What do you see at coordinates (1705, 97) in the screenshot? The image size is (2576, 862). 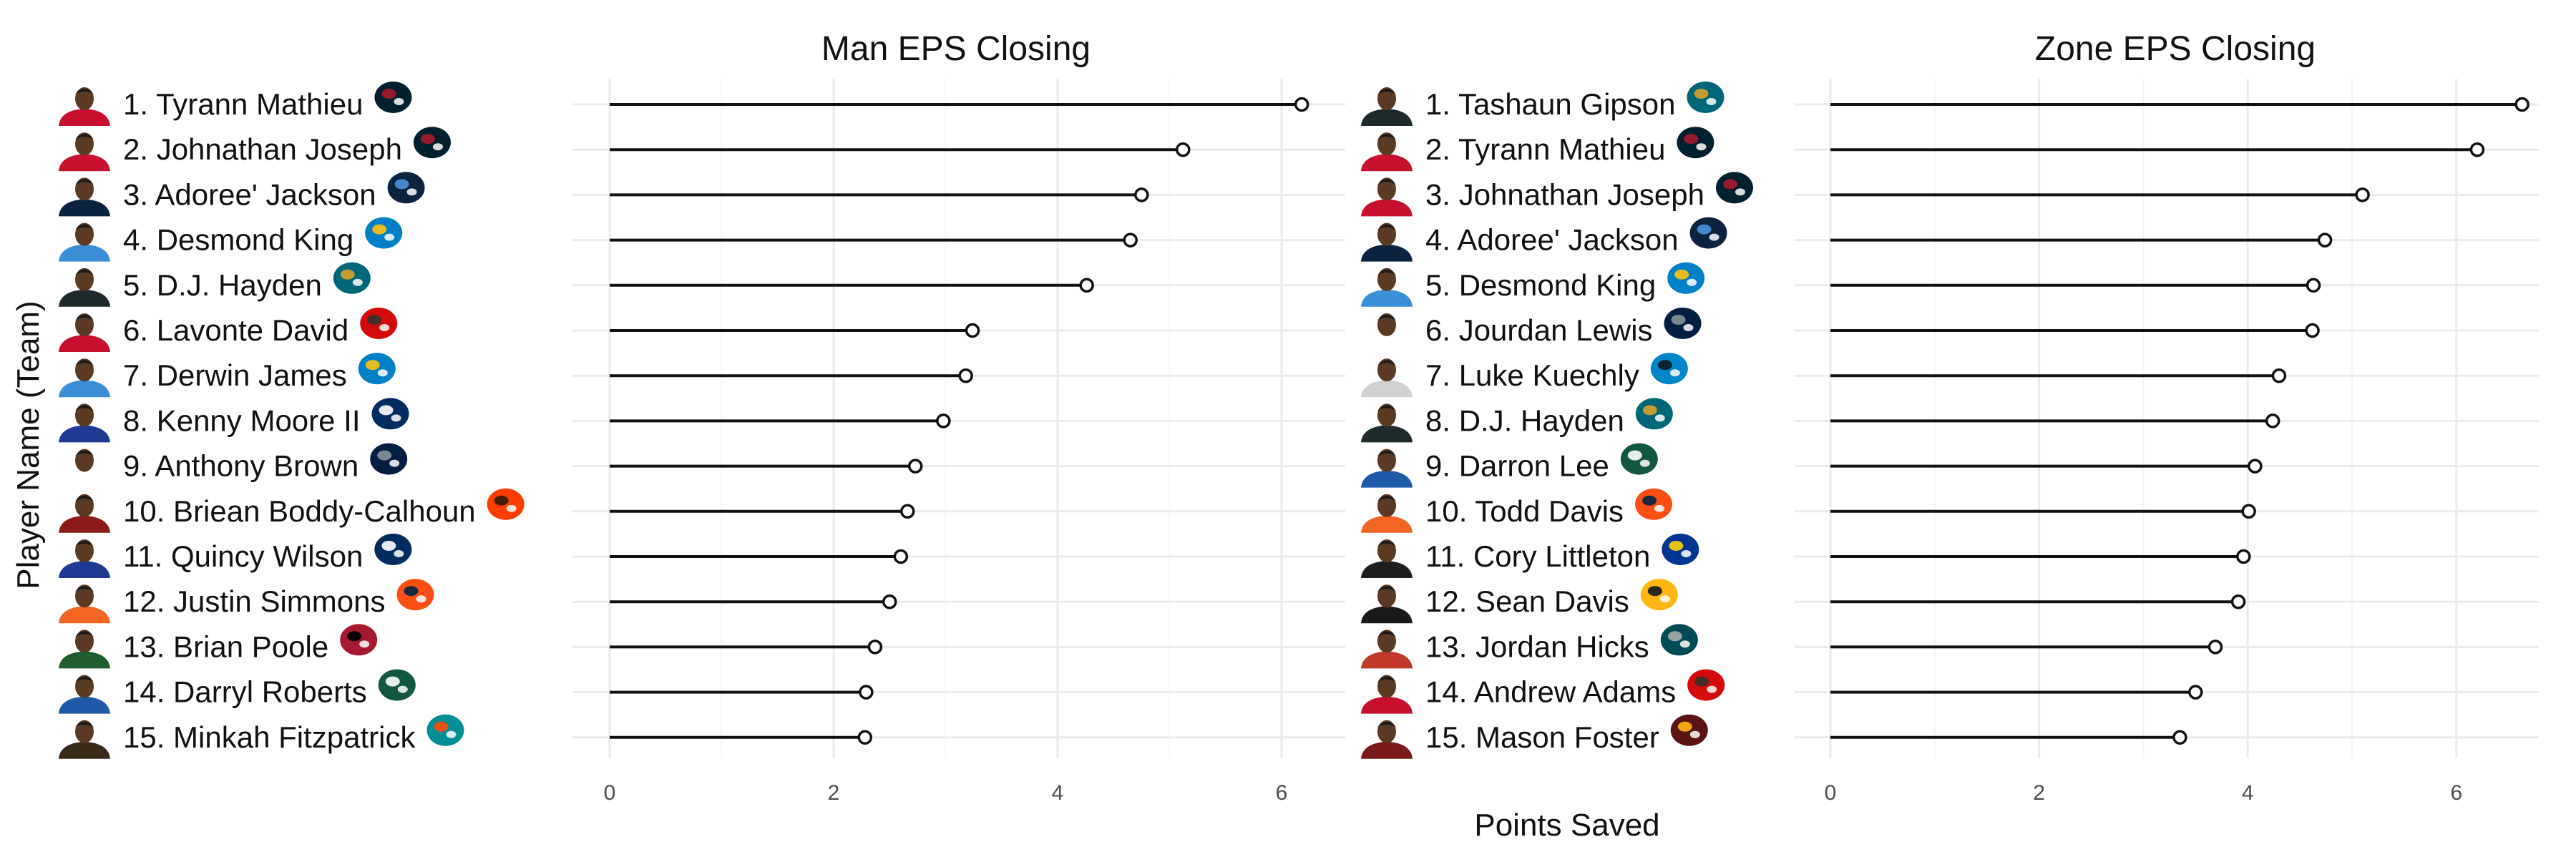 I see `team-logo-jax-1-tashaun-gipson` at bounding box center [1705, 97].